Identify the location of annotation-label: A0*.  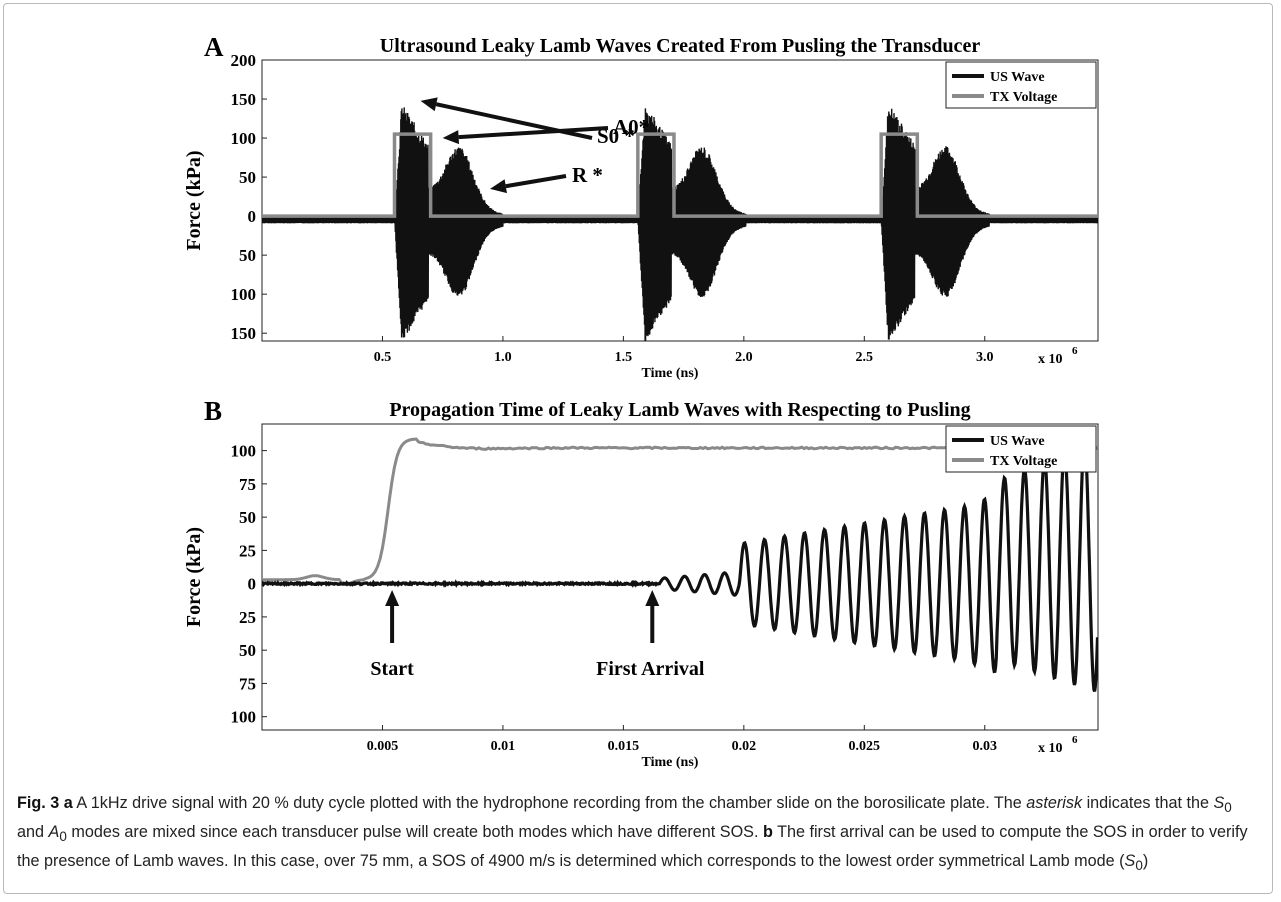
(631, 127).